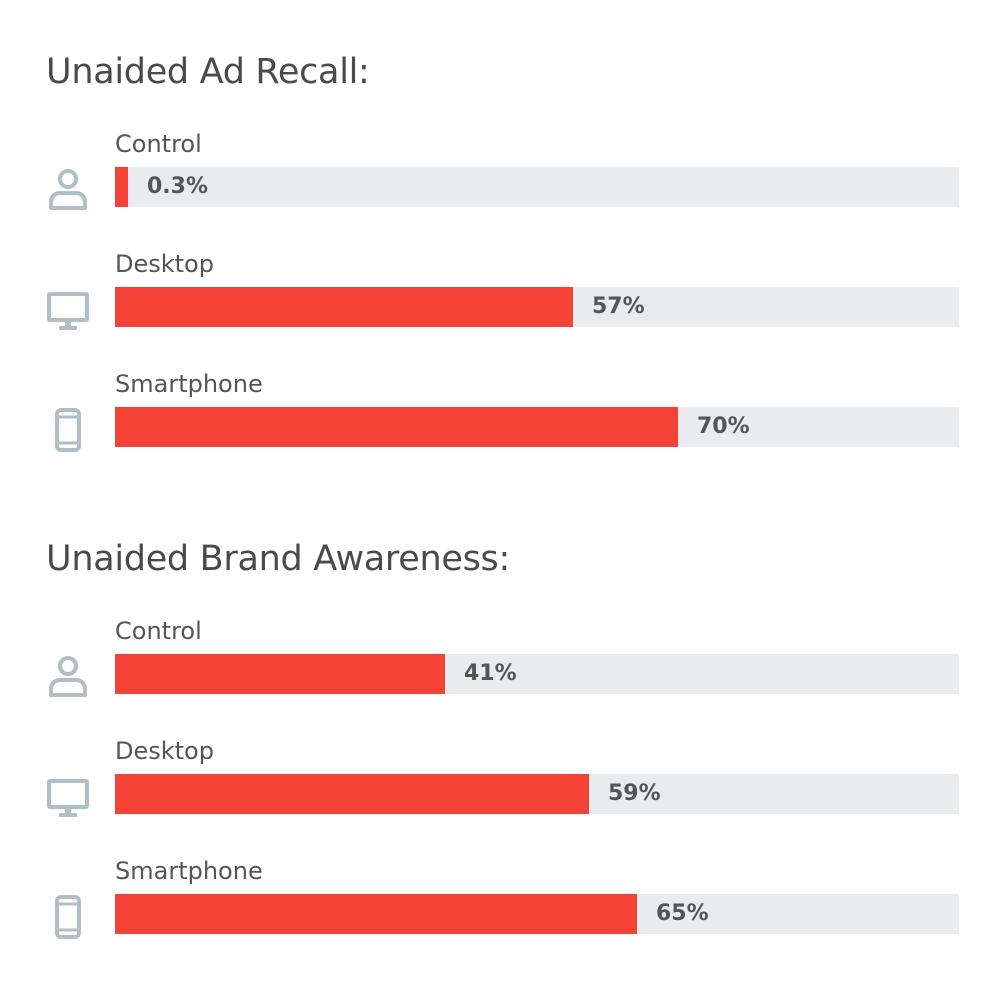  I want to click on bar-track: 65%, so click(537, 914).